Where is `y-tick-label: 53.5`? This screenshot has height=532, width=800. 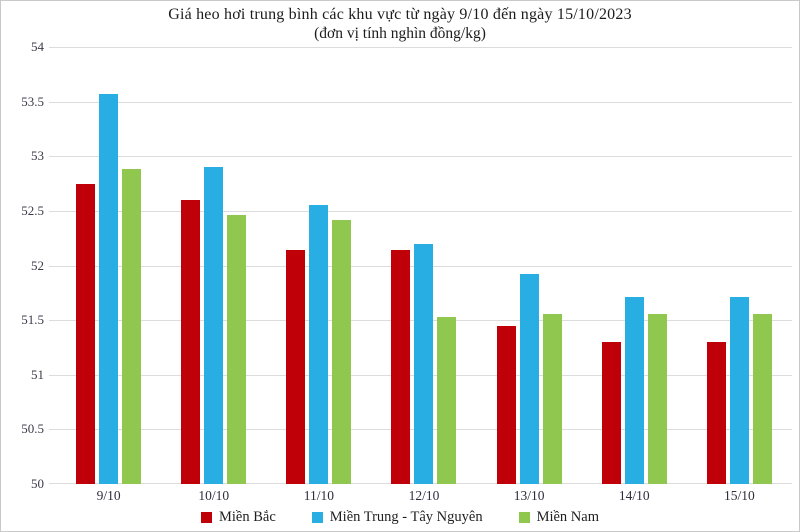 y-tick-label: 53.5 is located at coordinates (32, 101).